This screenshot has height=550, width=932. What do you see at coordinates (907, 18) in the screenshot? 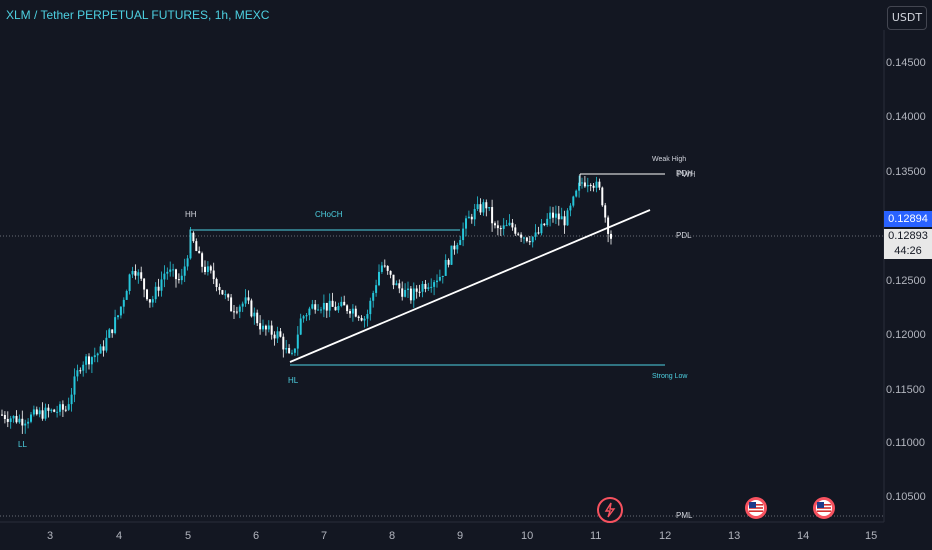
I see `currency-button: USDT` at bounding box center [907, 18].